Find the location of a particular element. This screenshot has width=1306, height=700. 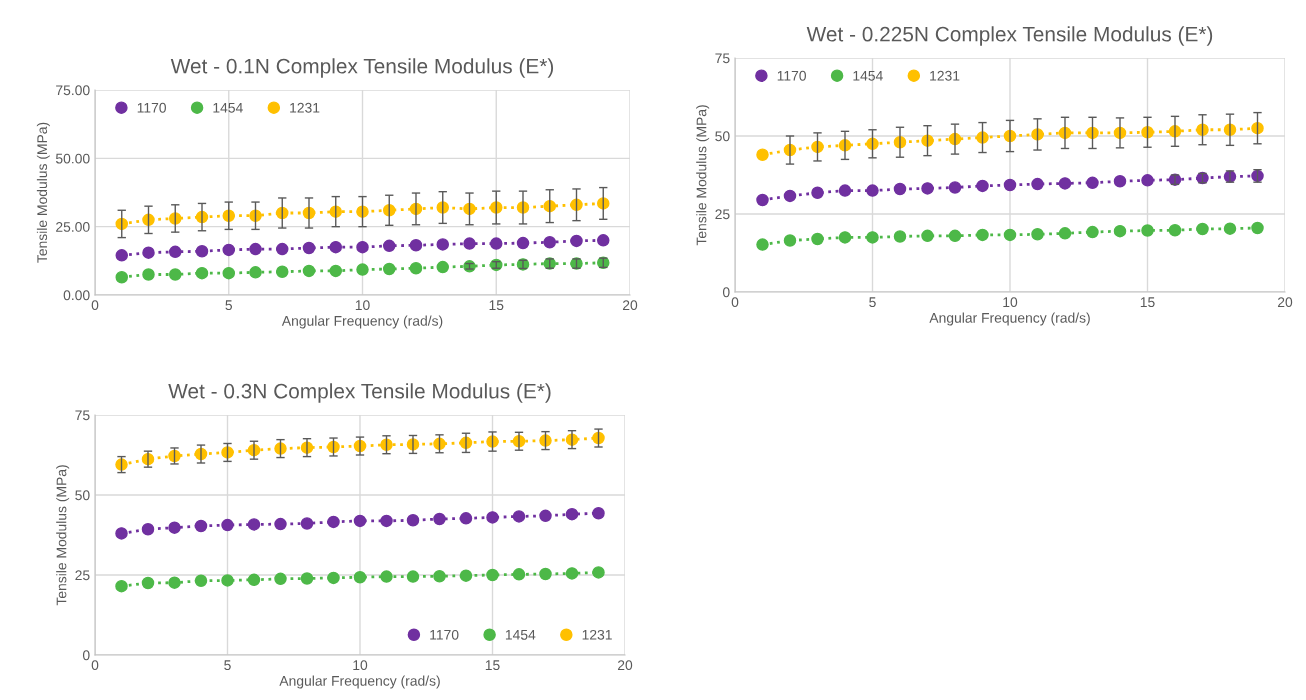

chart-title: Wet - 0.225N Complex Tensile Modulus (E*) is located at coordinates (1009, 36).